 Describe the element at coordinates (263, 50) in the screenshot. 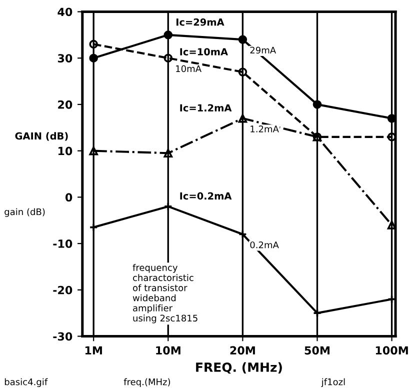

I see `annotation: 29mA` at that location.